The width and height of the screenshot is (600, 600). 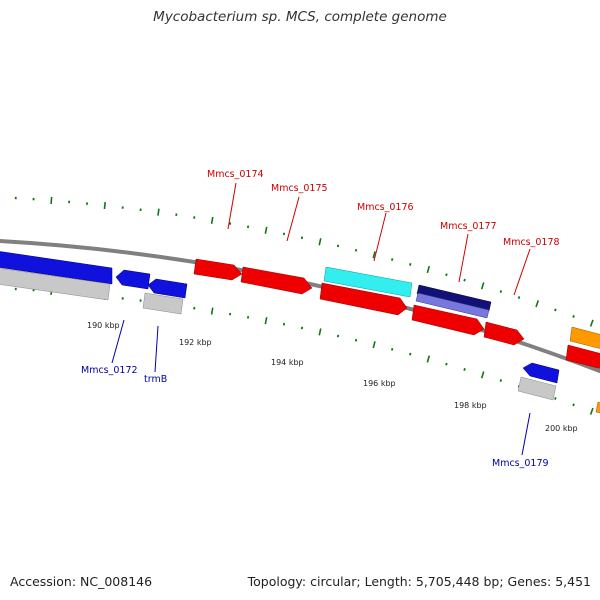 I want to click on gene-label-mmcs-0172: Mmcs_0172, so click(x=109, y=370).